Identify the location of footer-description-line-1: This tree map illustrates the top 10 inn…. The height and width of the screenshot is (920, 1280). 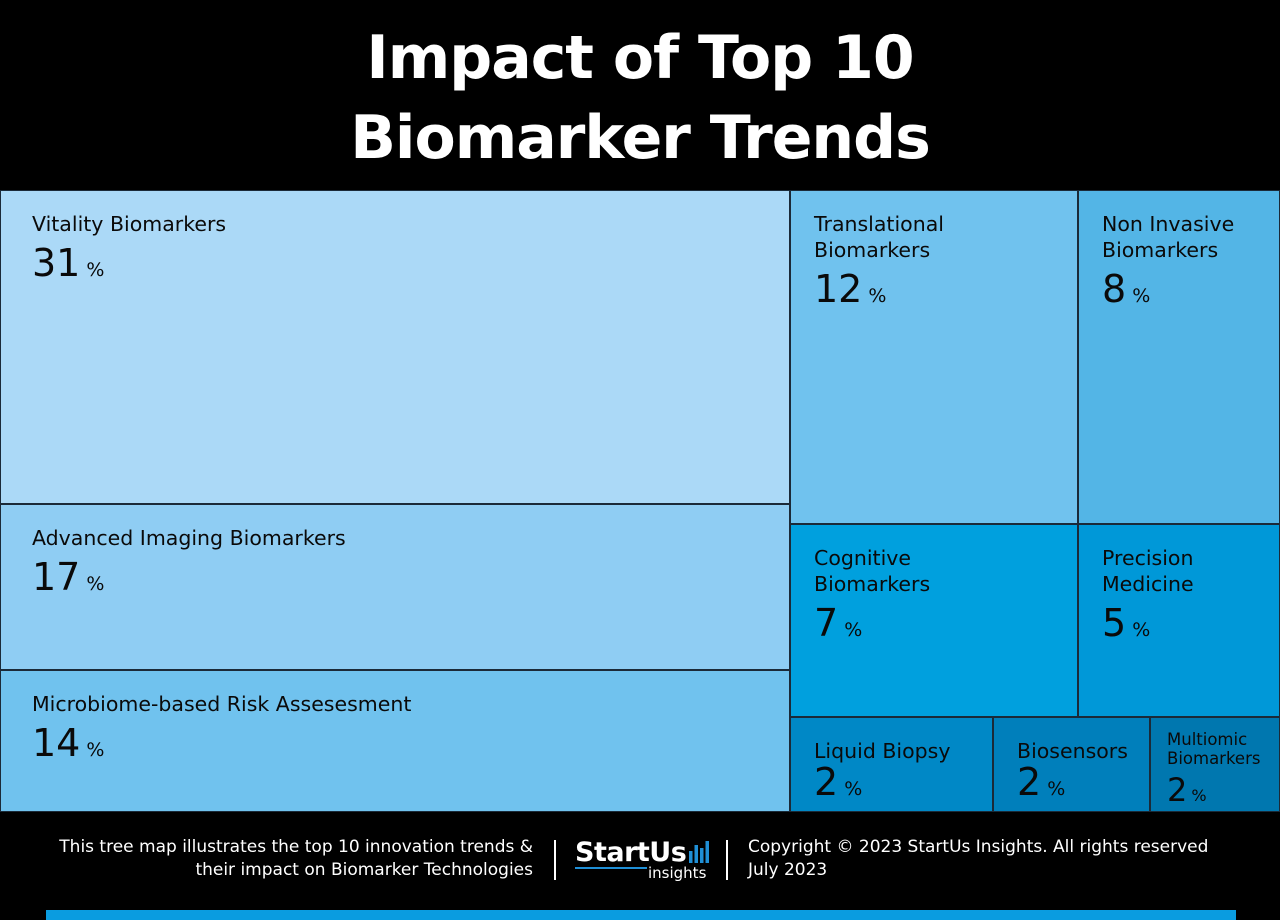
(296, 847).